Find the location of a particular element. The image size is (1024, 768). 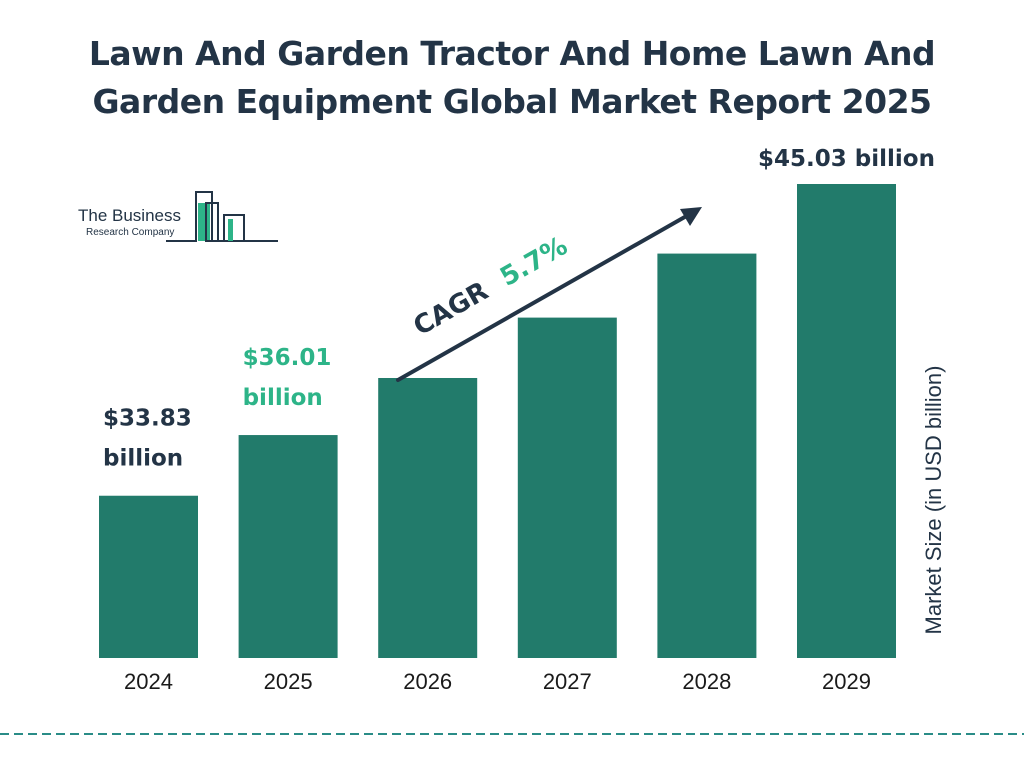

bar-2029 is located at coordinates (846, 421).